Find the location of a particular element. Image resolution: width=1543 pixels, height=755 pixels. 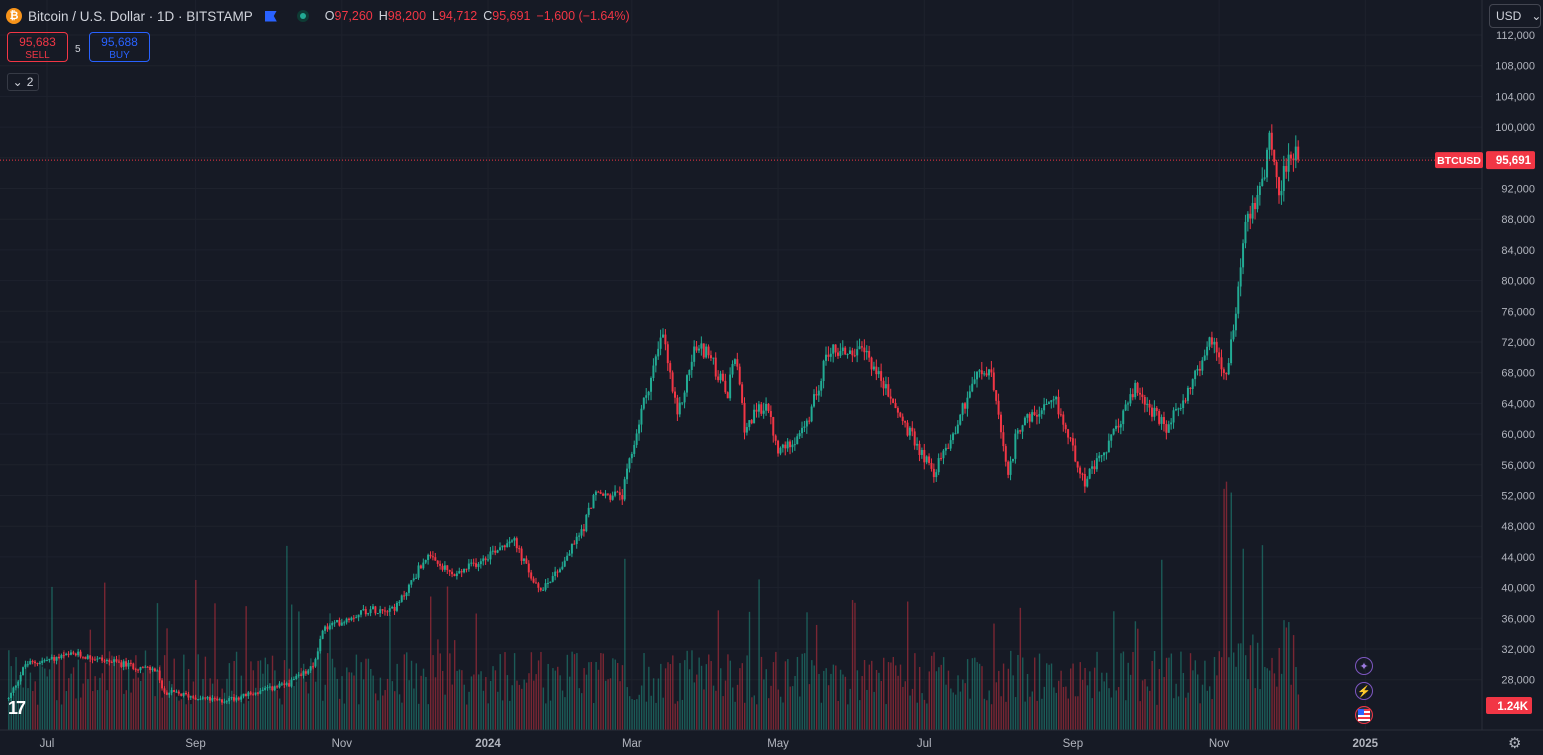

y-tick-label: 92,000 is located at coordinates (1518, 190).